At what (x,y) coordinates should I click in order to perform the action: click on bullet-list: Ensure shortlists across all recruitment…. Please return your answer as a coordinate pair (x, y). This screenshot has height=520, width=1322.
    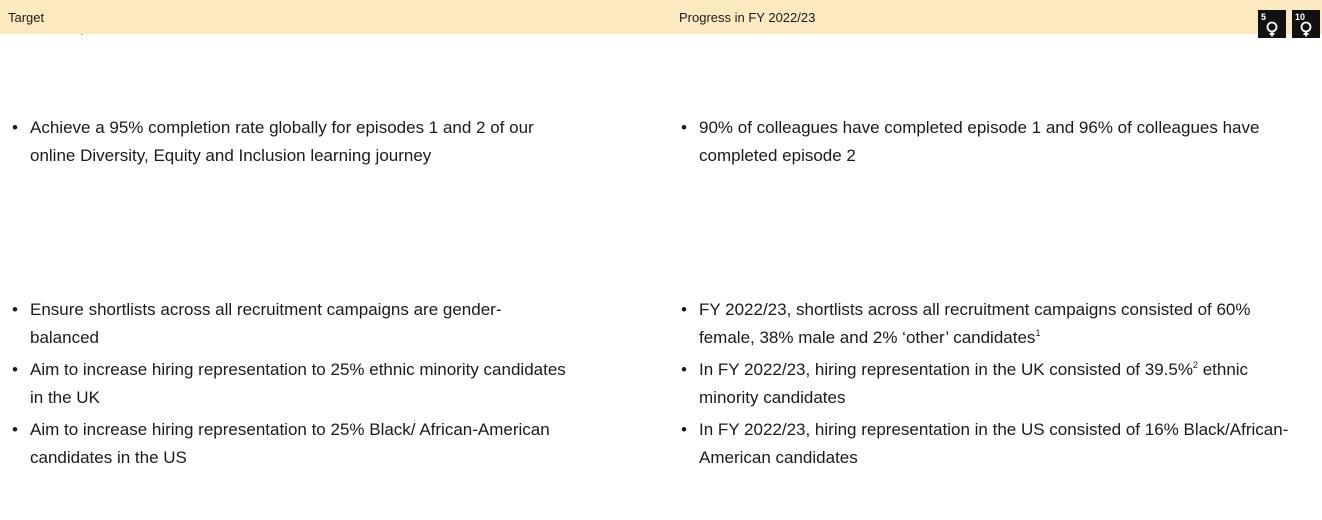
    Looking at the image, I should click on (290, 386).